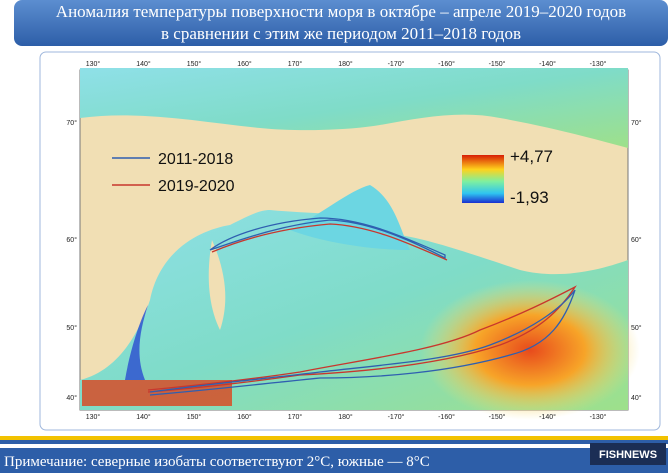 Image resolution: width=668 pixels, height=473 pixels. Describe the element at coordinates (531, 156) in the screenshot. I see `colorbar-max: +4,77` at that location.